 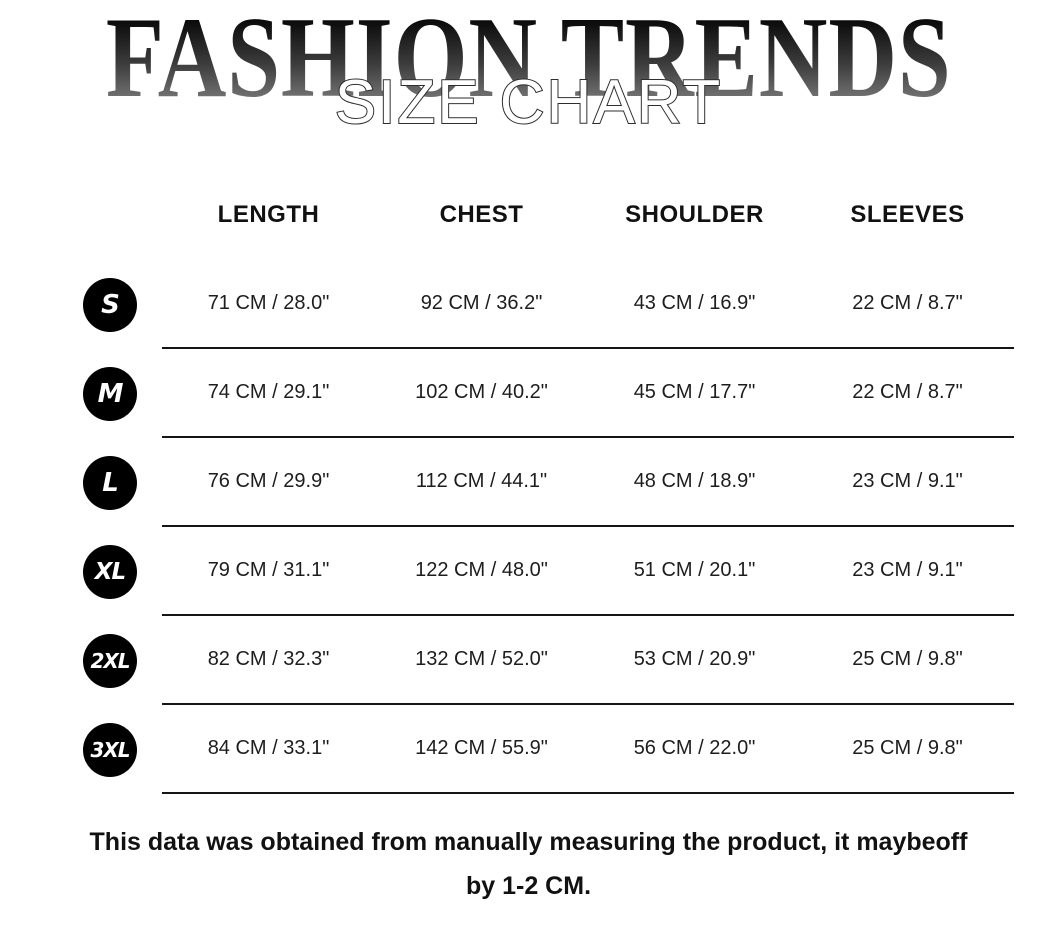 I want to click on shoulder-cell: 43 CM / 16.9", so click(x=694, y=303).